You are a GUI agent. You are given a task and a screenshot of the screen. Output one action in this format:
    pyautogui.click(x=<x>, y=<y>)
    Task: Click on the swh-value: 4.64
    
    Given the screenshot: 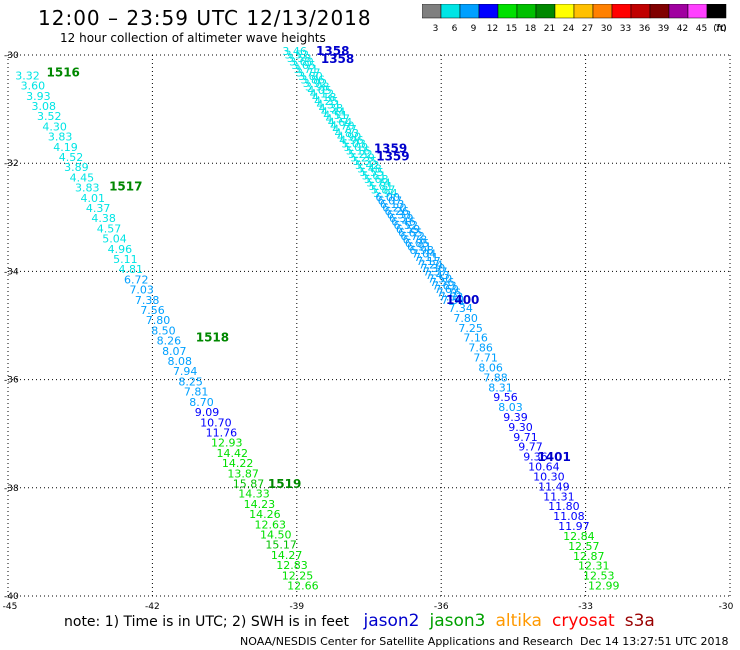 What is the action you would take?
    pyautogui.click(x=340, y=122)
    